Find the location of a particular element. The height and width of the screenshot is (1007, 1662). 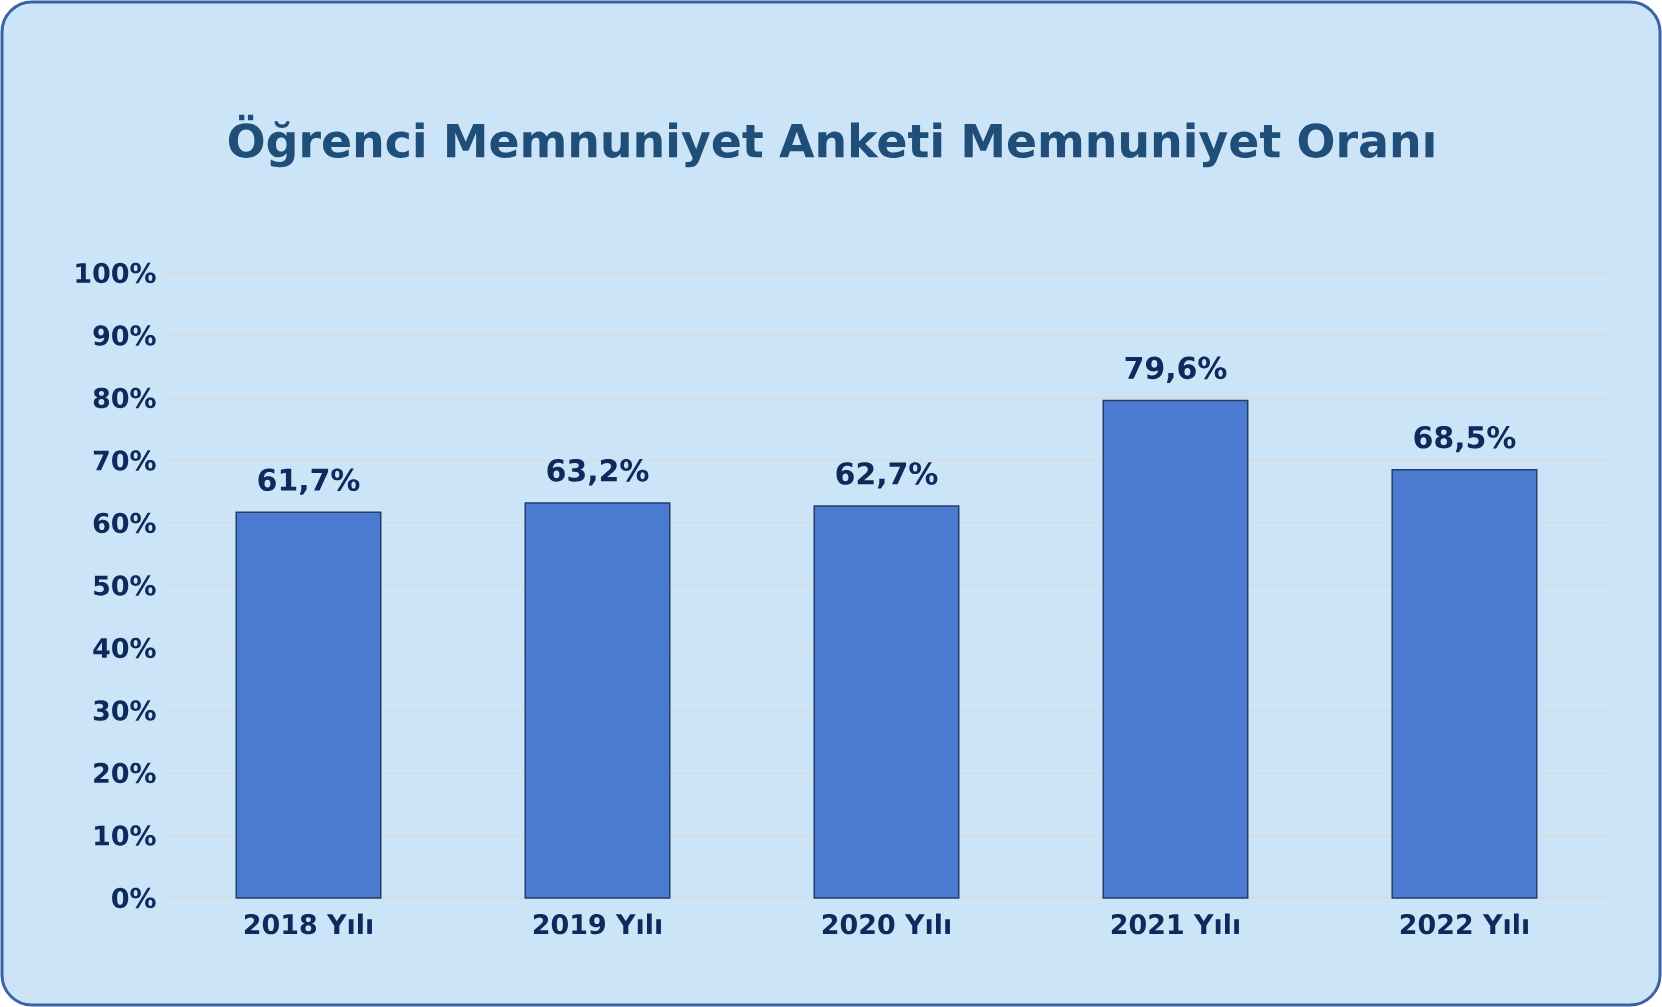

chart-title: Öğrenci Memnuniyet Anketi Memnuniyet Oranı is located at coordinates (831, 141).